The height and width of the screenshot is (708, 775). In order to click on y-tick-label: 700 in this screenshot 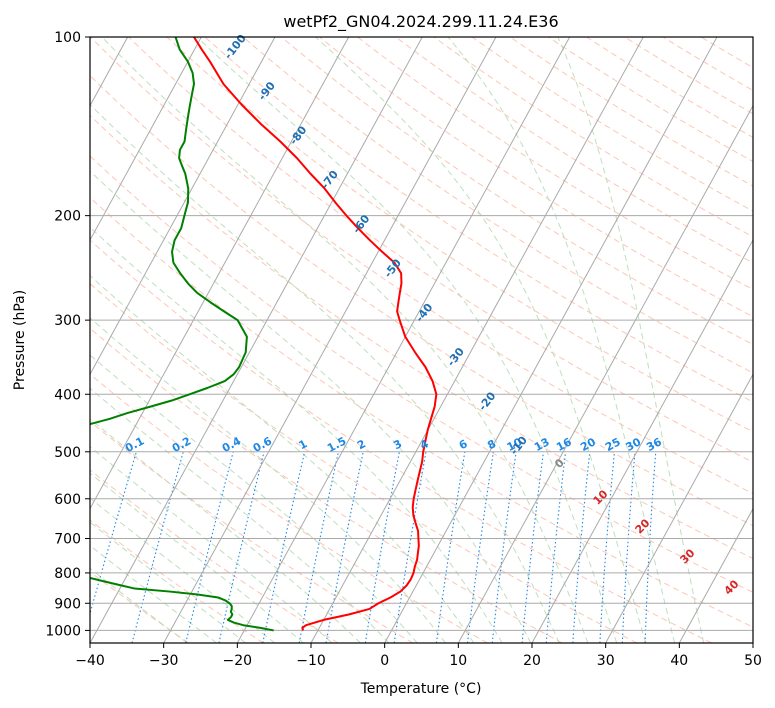, I will do `click(67, 540)`.